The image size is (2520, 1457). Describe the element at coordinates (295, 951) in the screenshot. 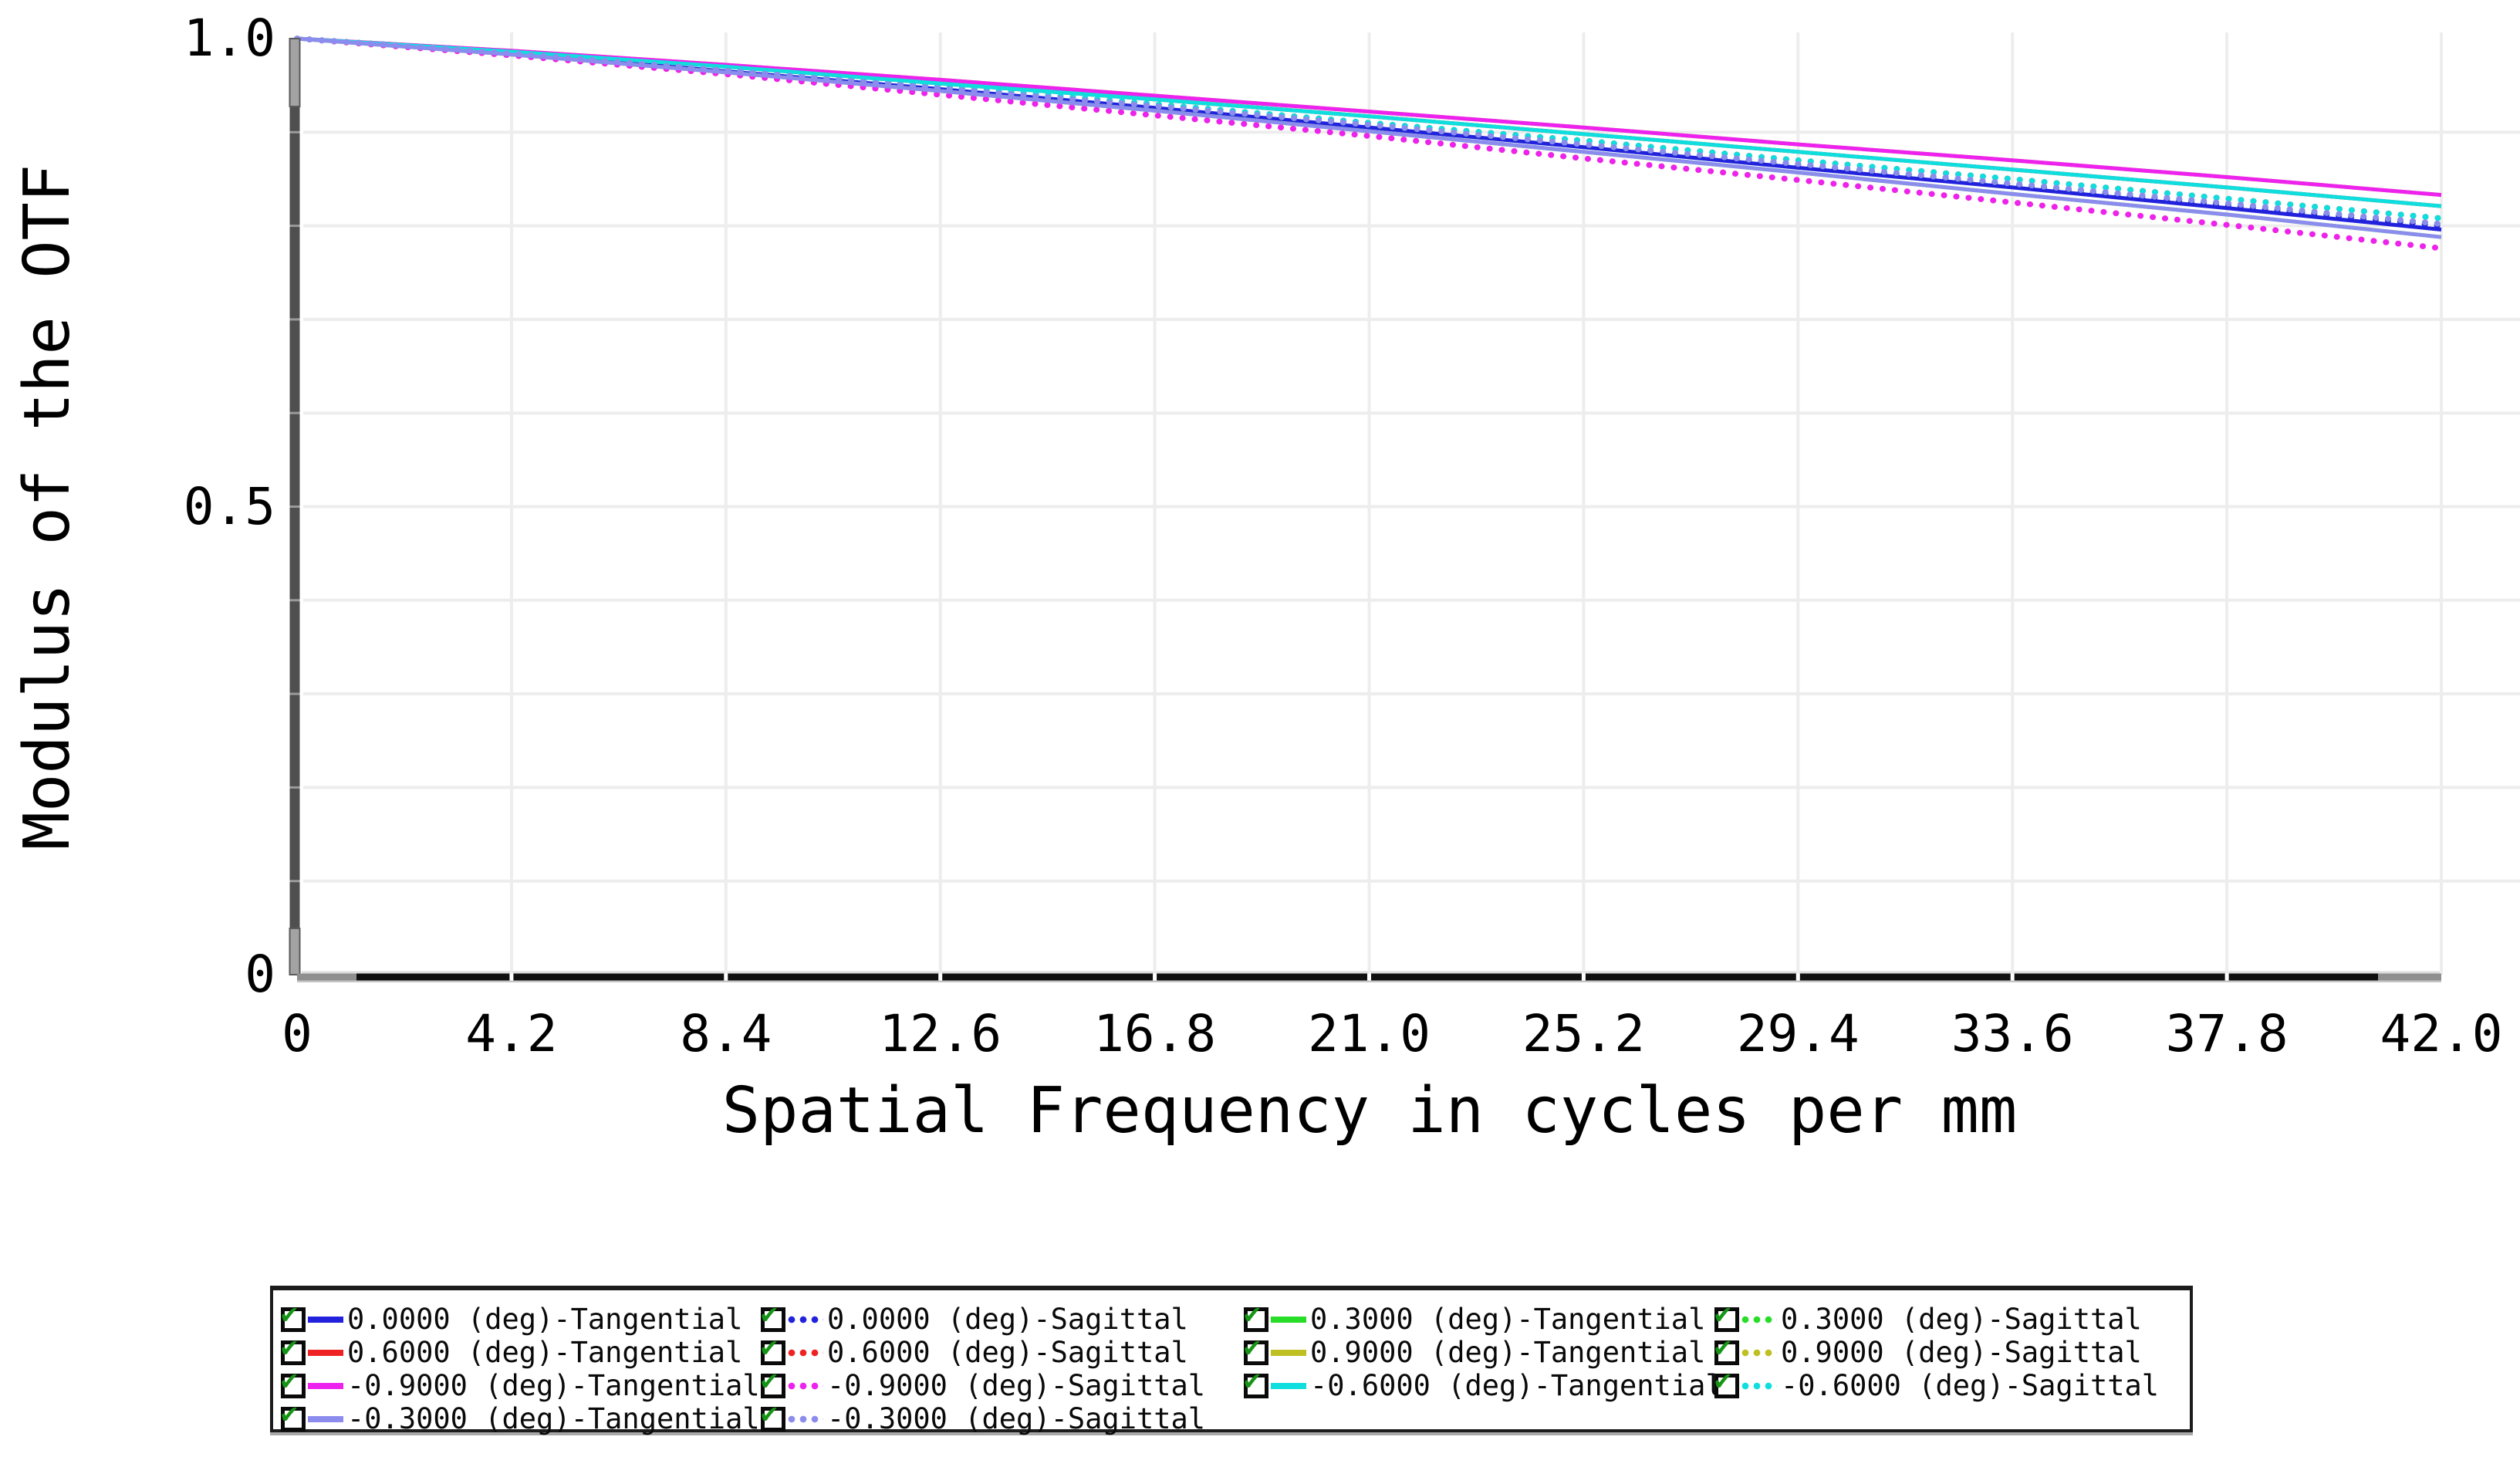

I see `y-axis-bar-bottom-cap` at that location.